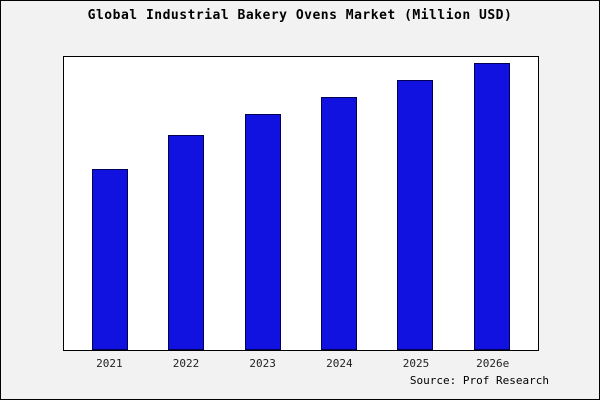 The width and height of the screenshot is (600, 400). What do you see at coordinates (110, 259) in the screenshot?
I see `bar-2021` at bounding box center [110, 259].